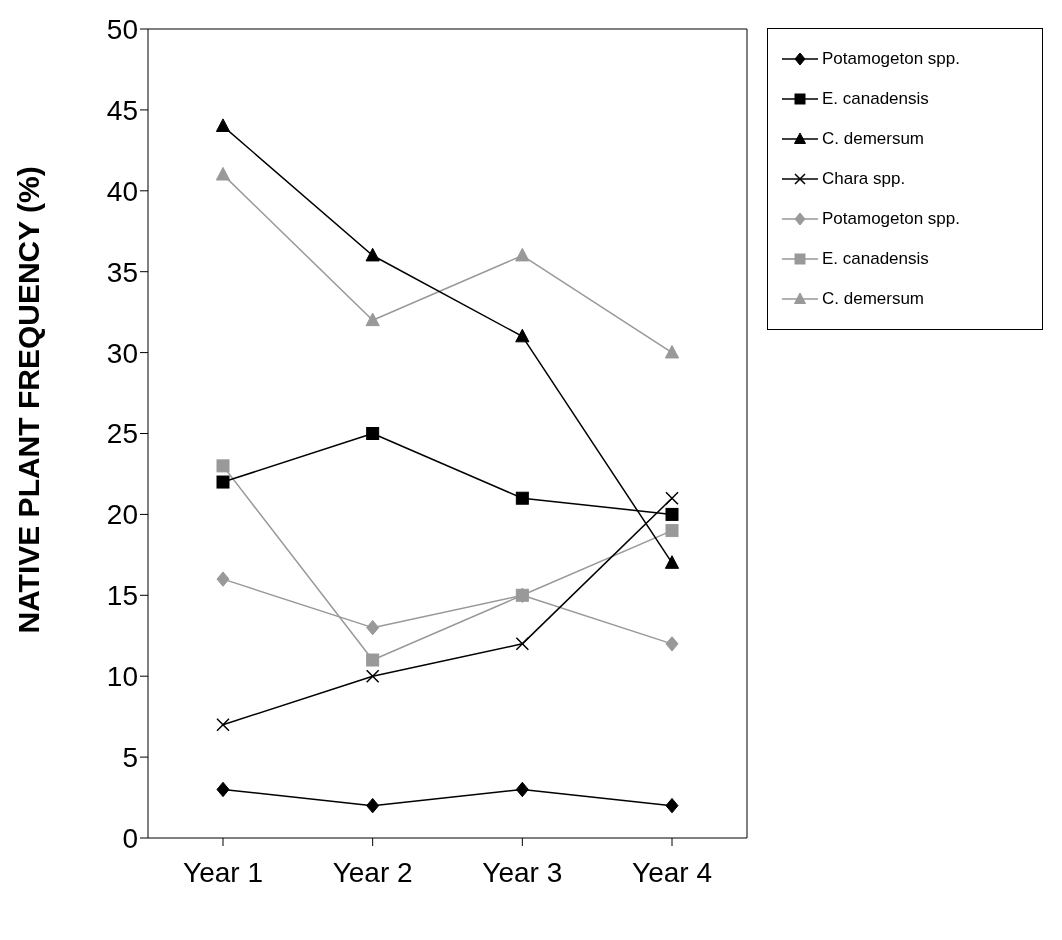  Describe the element at coordinates (130, 838) in the screenshot. I see `y-tick-label: 0` at that location.